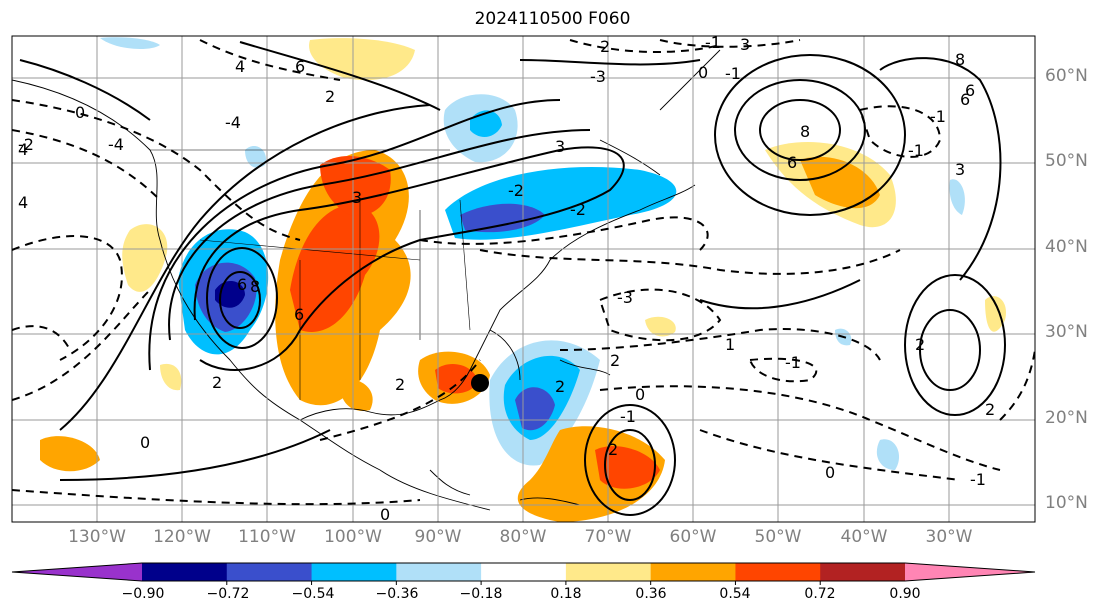 The image size is (1105, 615). I want to click on colorbar-tick-label: −0.54, so click(313, 594).